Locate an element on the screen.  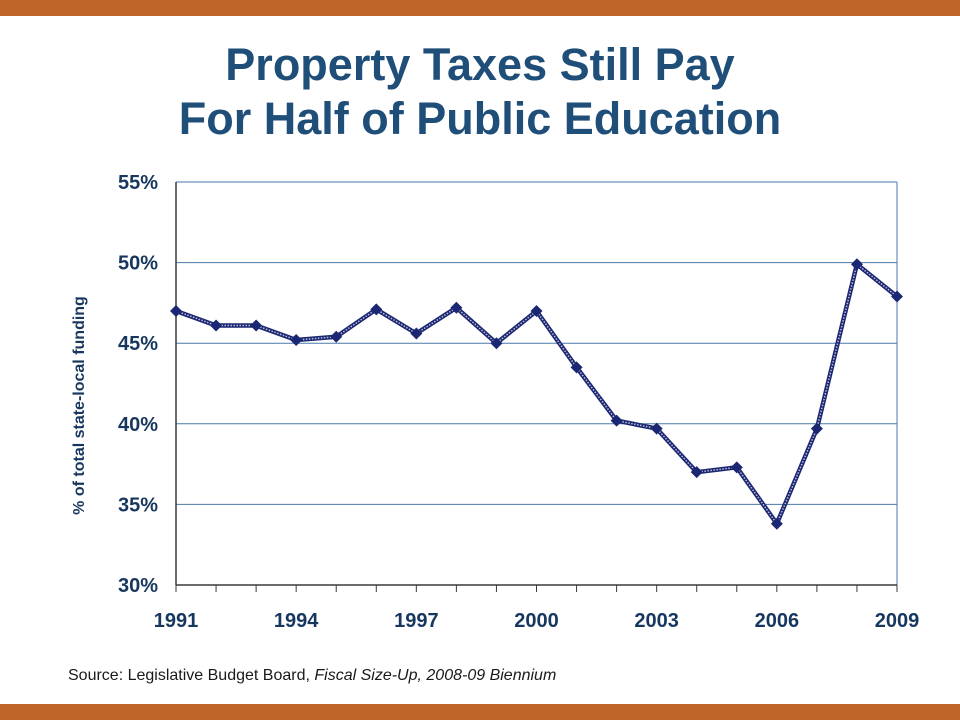
x-tick-label: 2006 is located at coordinates (777, 621).